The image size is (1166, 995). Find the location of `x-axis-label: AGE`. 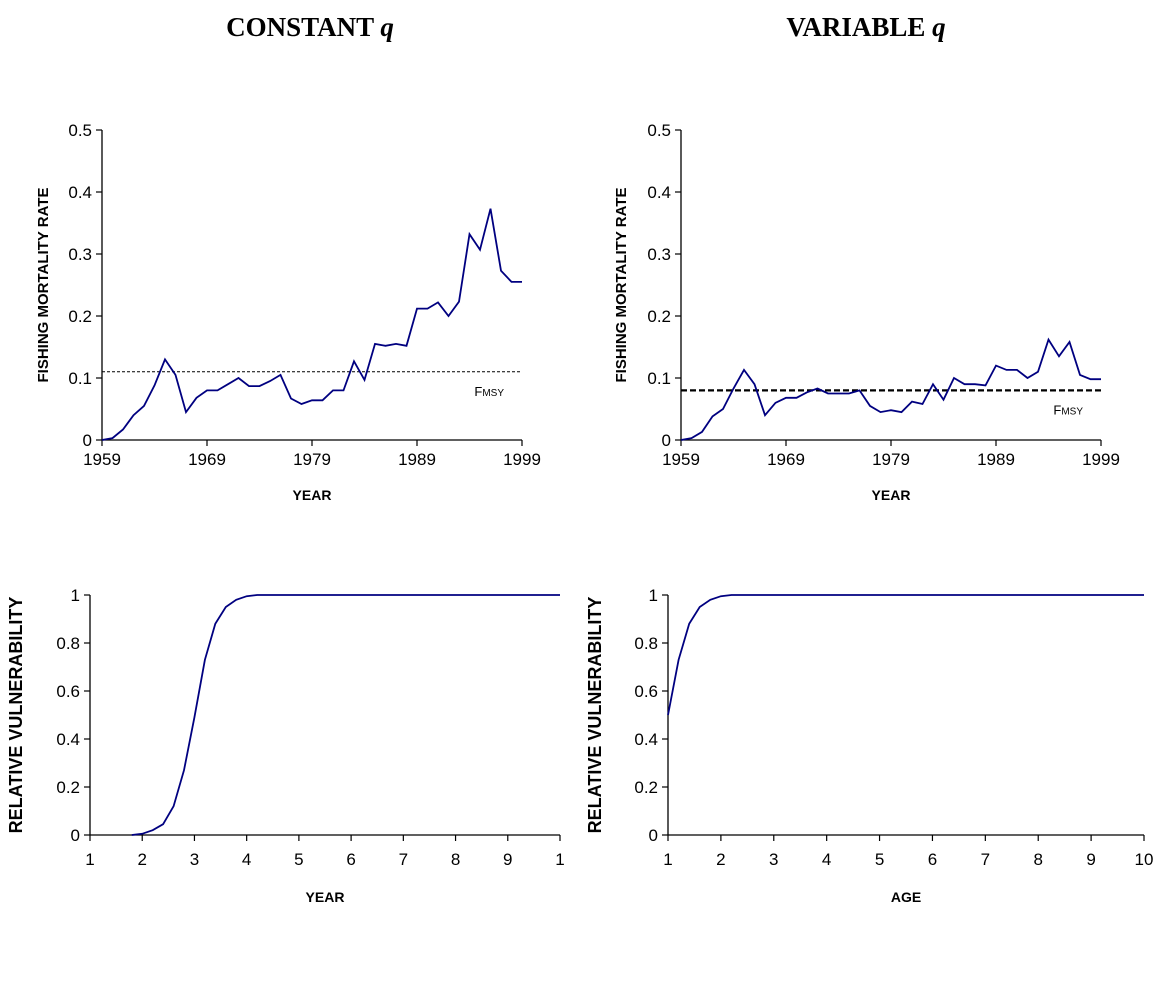

x-axis-label: AGE is located at coordinates (906, 897).